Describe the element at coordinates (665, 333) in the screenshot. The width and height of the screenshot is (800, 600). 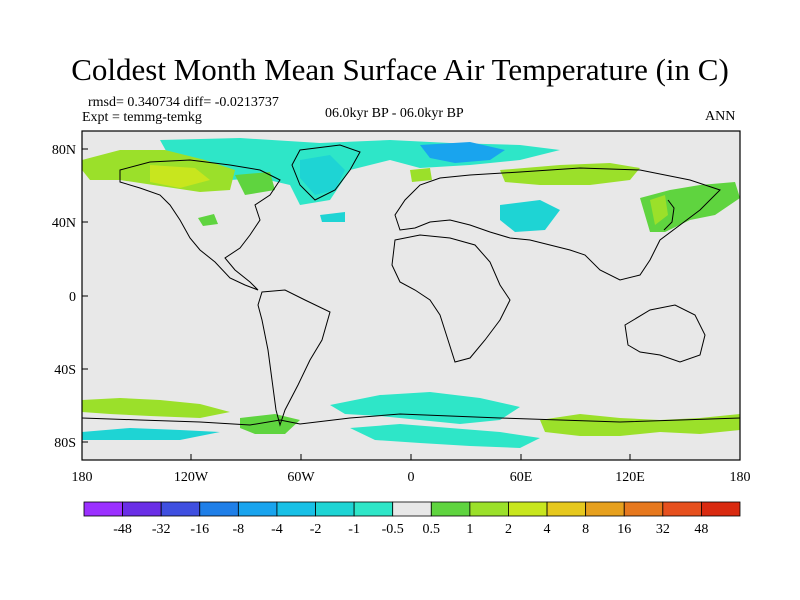
I see `australia-coast` at that location.